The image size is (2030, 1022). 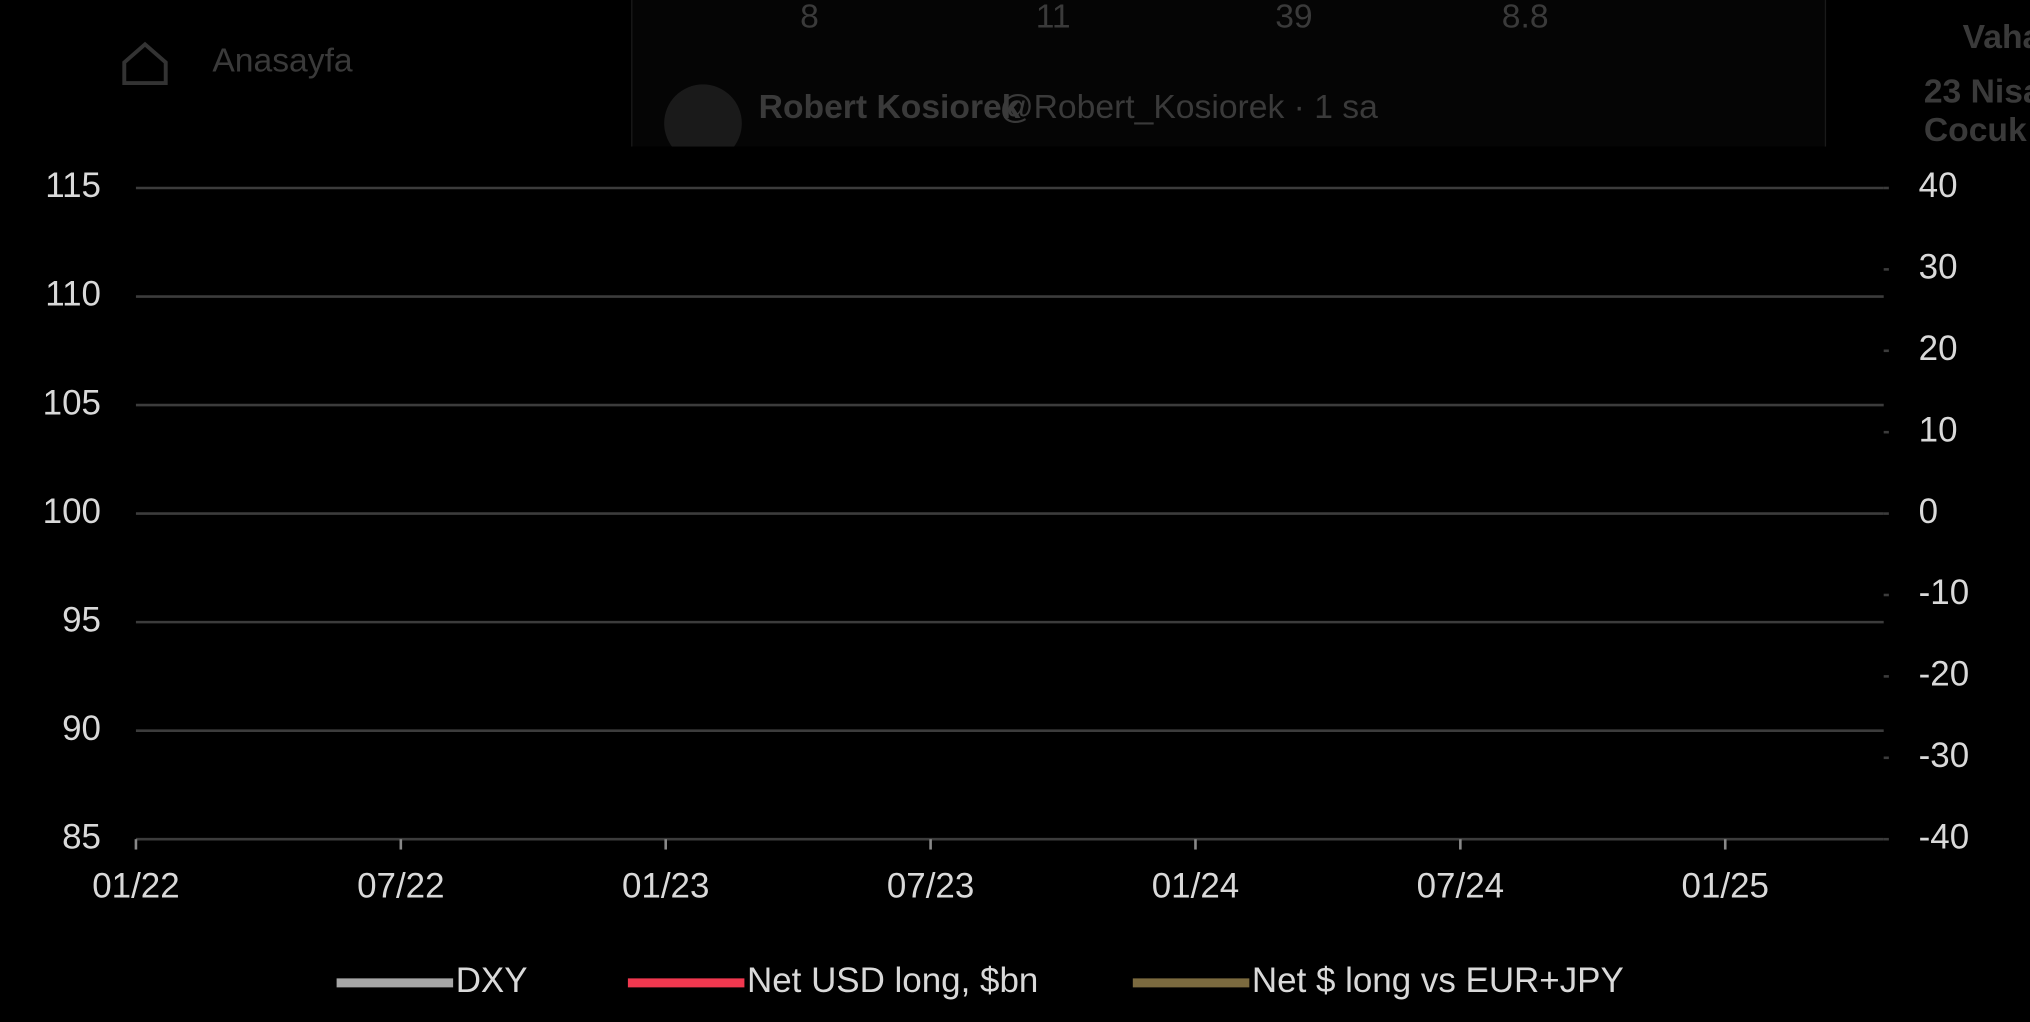 I want to click on y2-tick-label: -20, so click(x=1944, y=674).